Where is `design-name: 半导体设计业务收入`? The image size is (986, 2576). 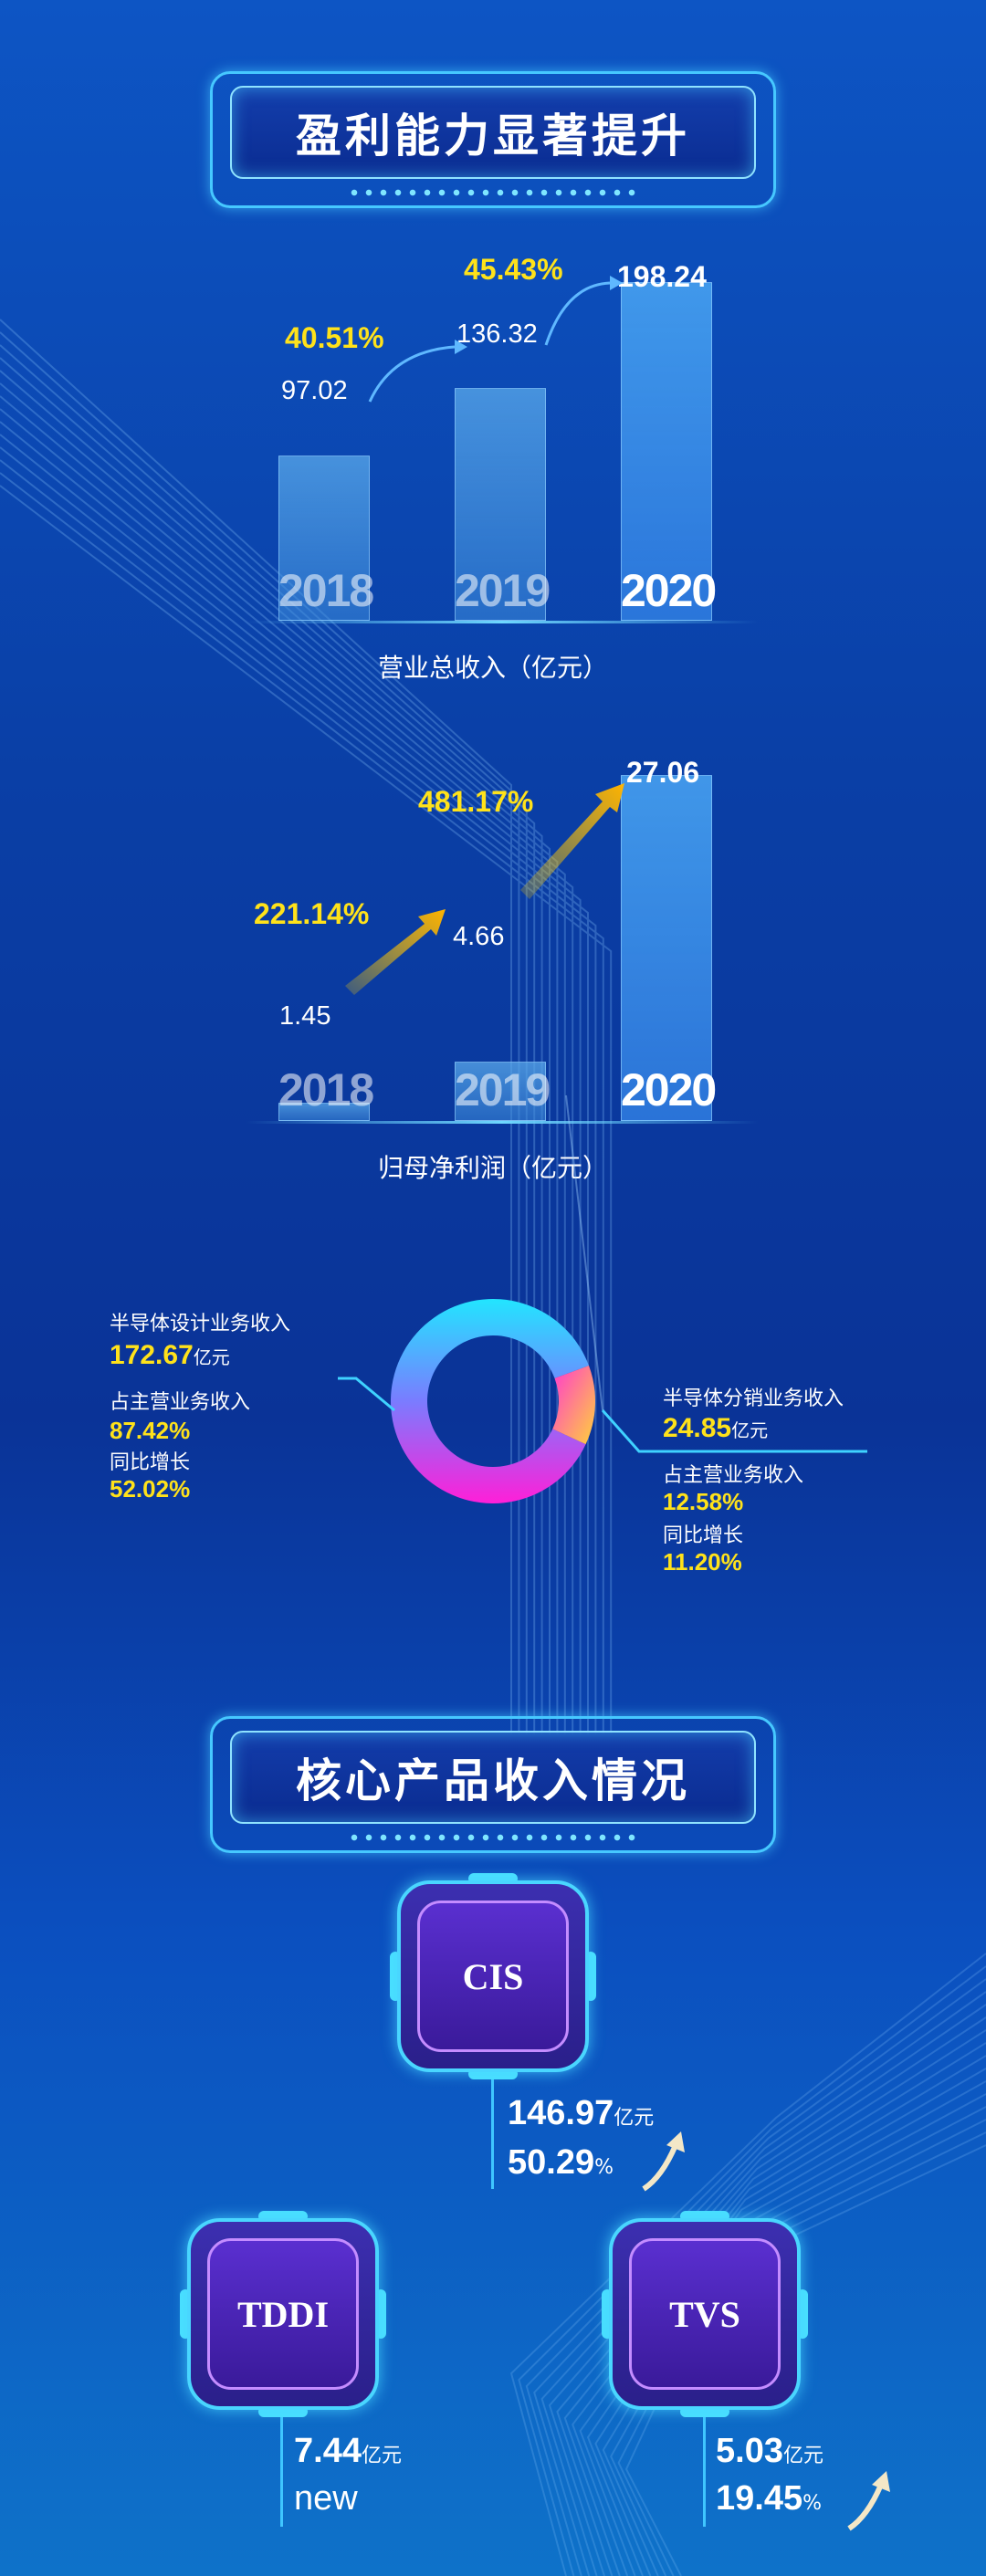
design-name: 半导体设计业务收入 is located at coordinates (200, 1324).